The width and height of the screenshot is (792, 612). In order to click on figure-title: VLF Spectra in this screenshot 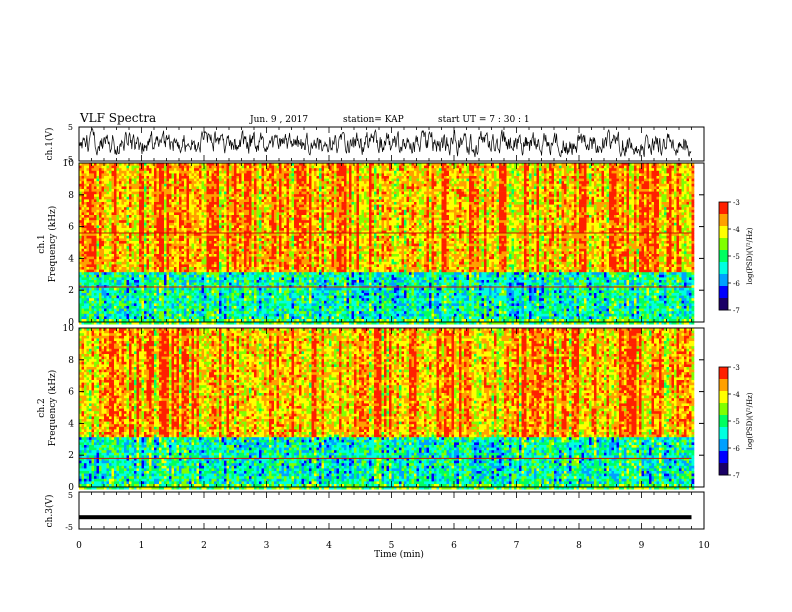, I will do `click(117, 118)`.